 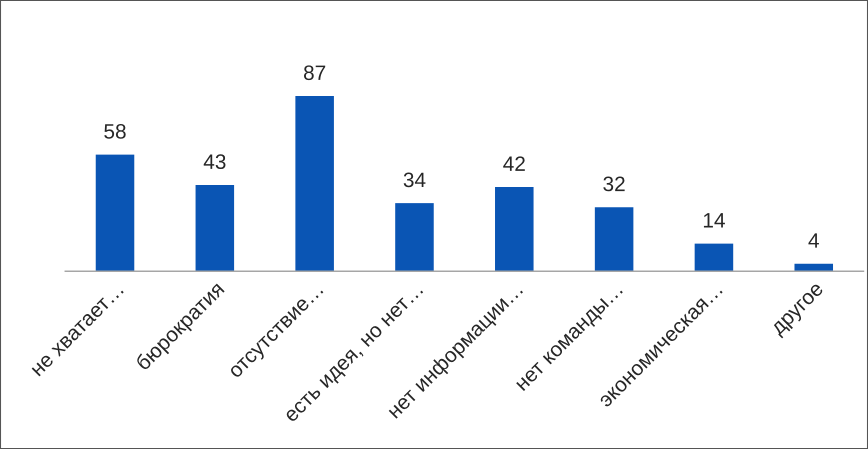 I want to click on data-label: 34, so click(x=415, y=180).